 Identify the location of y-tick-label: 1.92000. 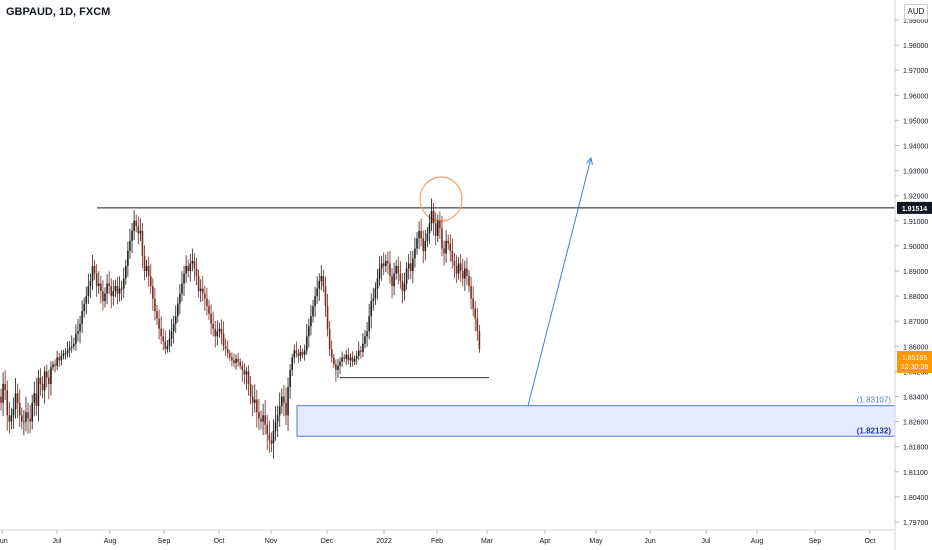
(915, 197).